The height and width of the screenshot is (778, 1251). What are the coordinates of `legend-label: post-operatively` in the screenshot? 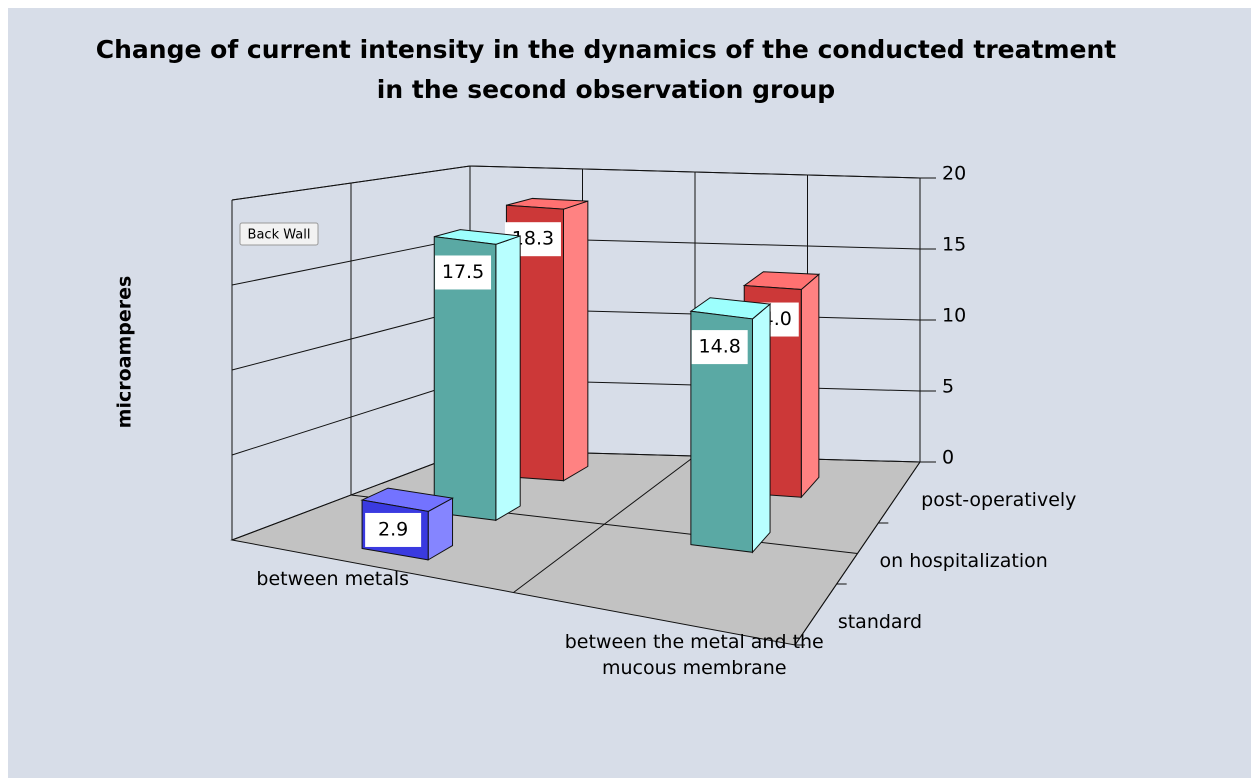 It's located at (998, 500).